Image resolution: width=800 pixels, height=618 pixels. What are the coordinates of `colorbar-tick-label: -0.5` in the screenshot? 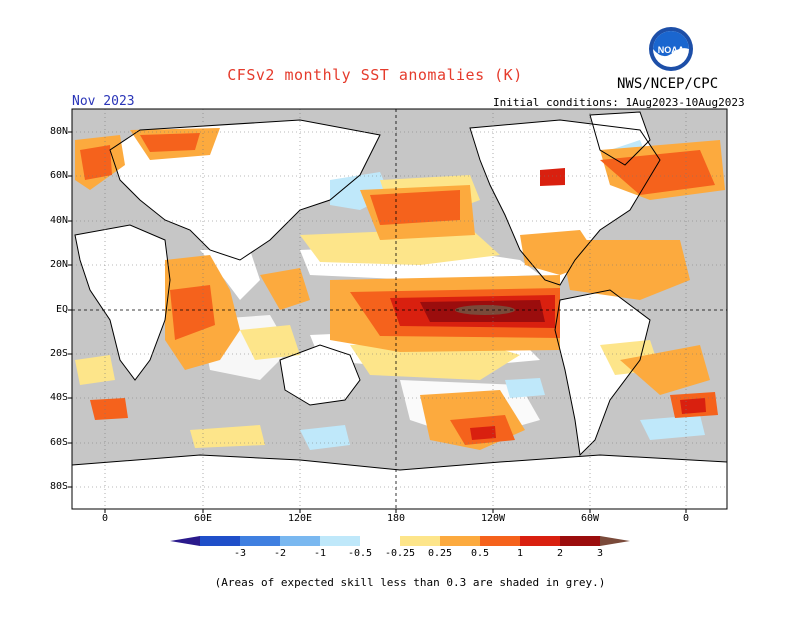 It's located at (360, 553).